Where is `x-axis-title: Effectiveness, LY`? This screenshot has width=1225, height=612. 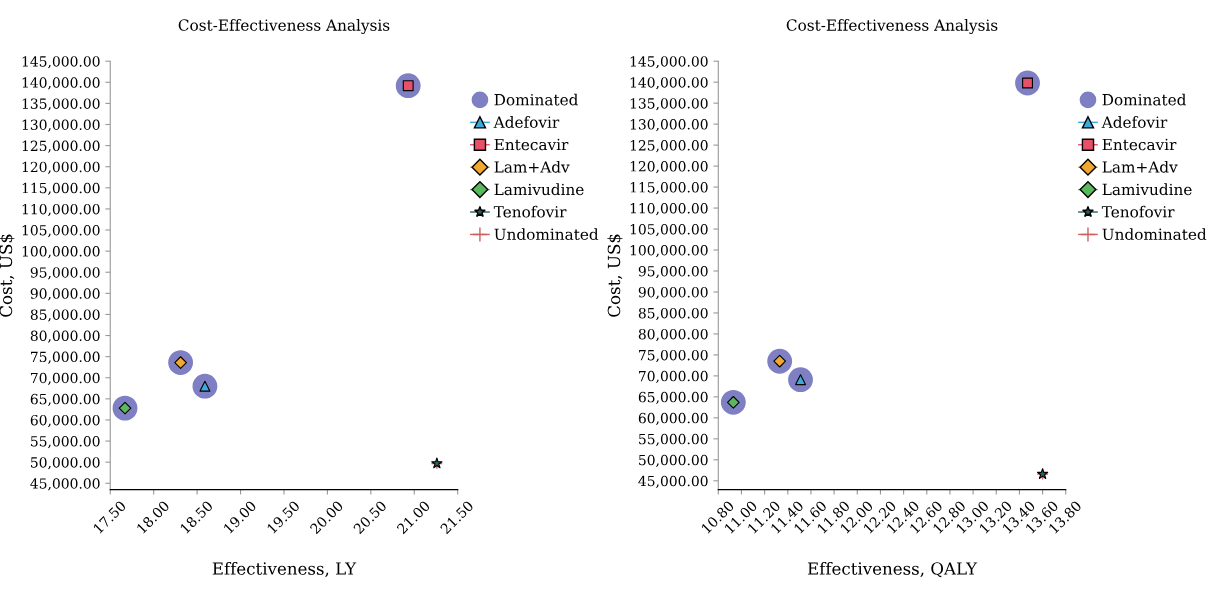
x-axis-title: Effectiveness, LY is located at coordinates (284, 569).